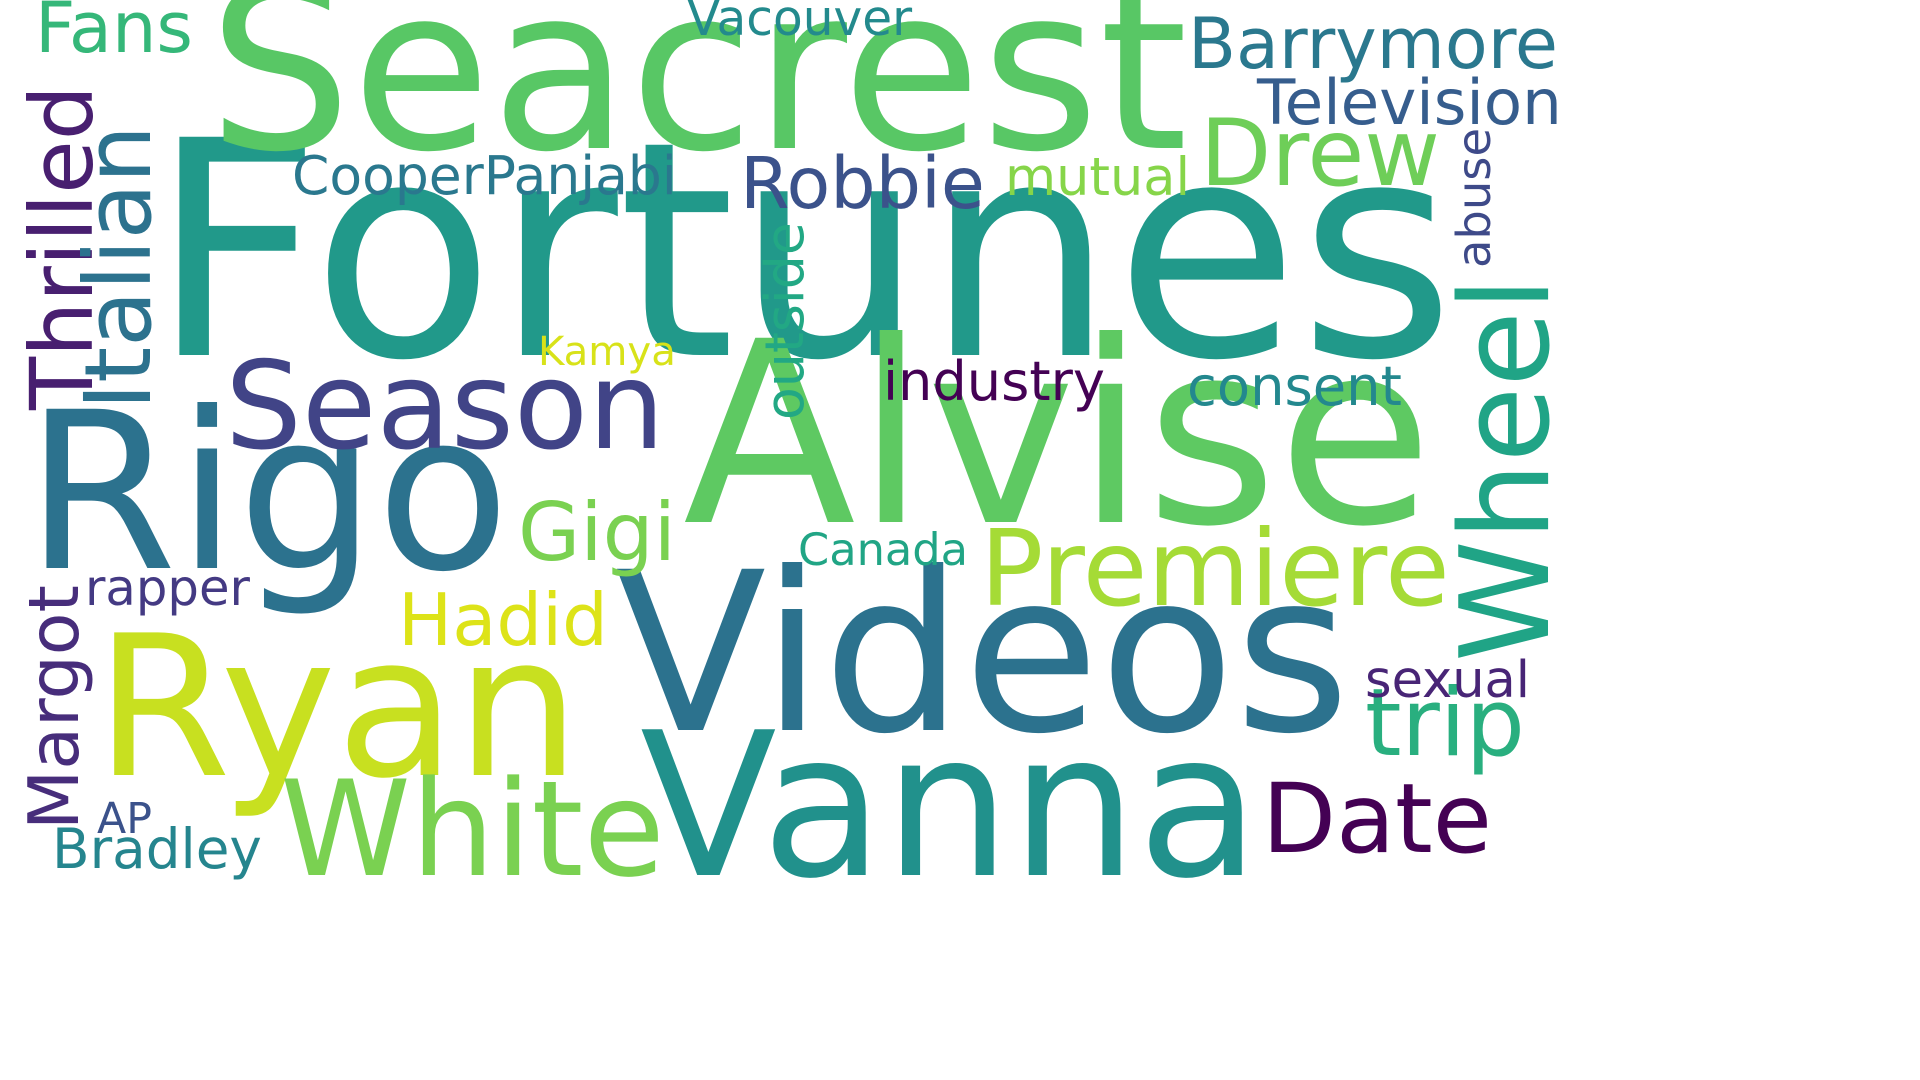 Image resolution: width=1920 pixels, height=1080 pixels. I want to click on word-vacouver: Vacouver, so click(799, 23).